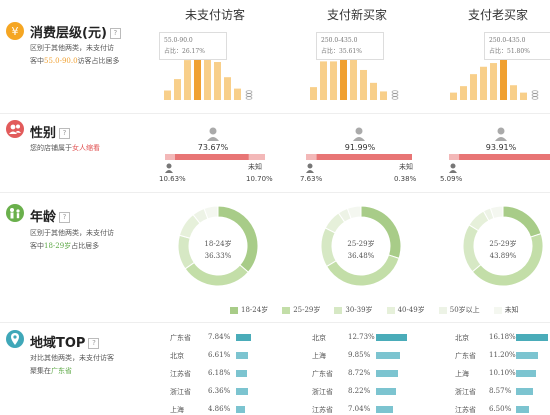  I want to click on tooltip-share: 51.80%, so click(518, 51).